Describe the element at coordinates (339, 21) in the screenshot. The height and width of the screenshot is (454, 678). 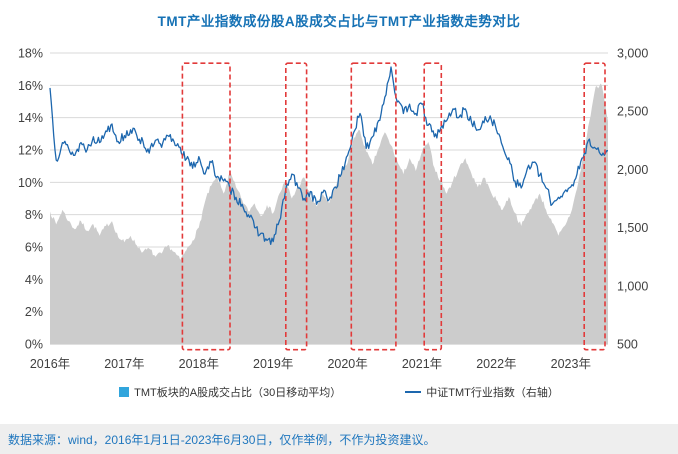
I see `chart-title: TMT产业指数成份股A股成交占比与TMT产业指数走势对比` at that location.